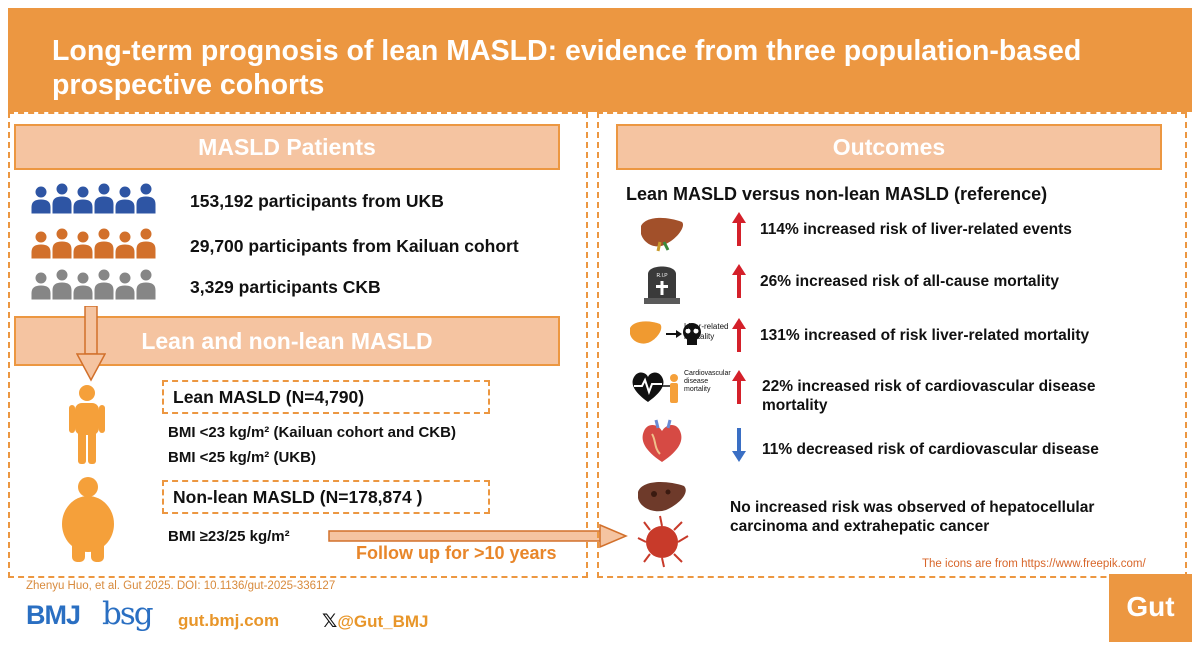 The width and height of the screenshot is (1200, 652). I want to click on ukb-participants: 153,192 participants from UKB, so click(317, 201).